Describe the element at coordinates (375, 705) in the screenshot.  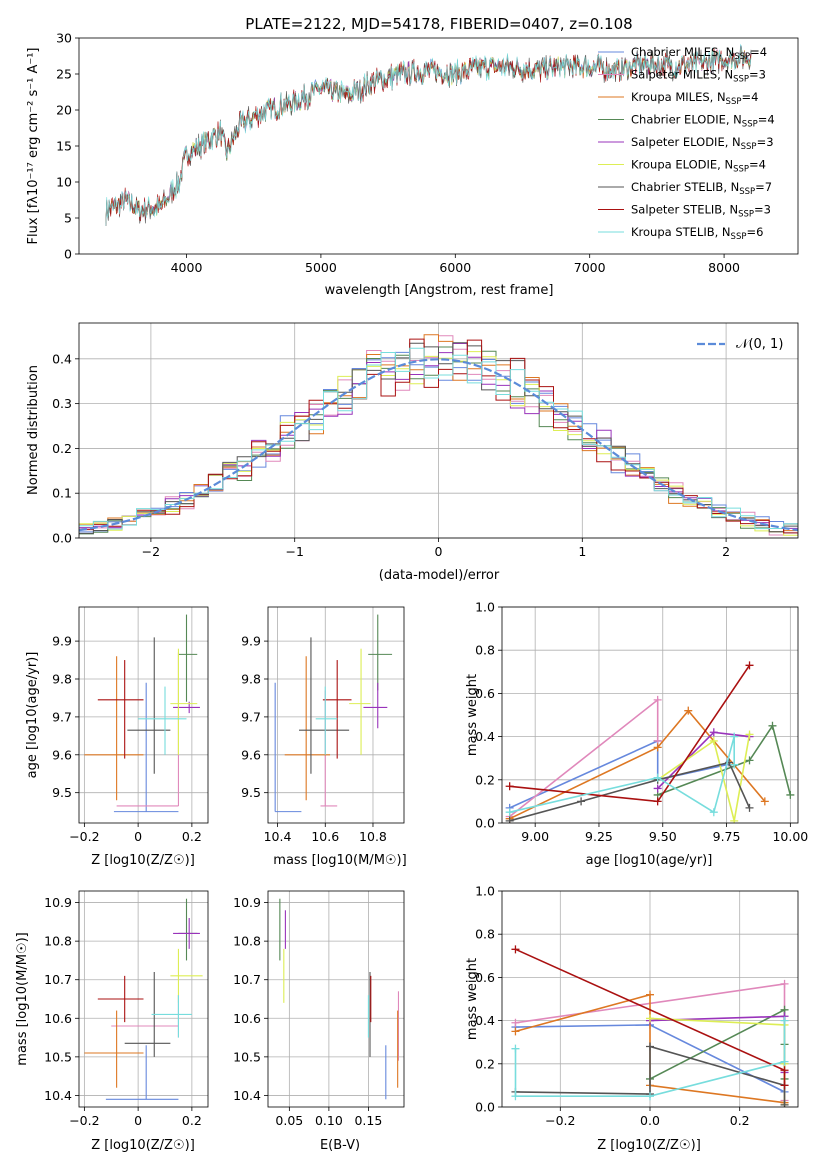
I see `data-point-salpeter-elodie` at that location.